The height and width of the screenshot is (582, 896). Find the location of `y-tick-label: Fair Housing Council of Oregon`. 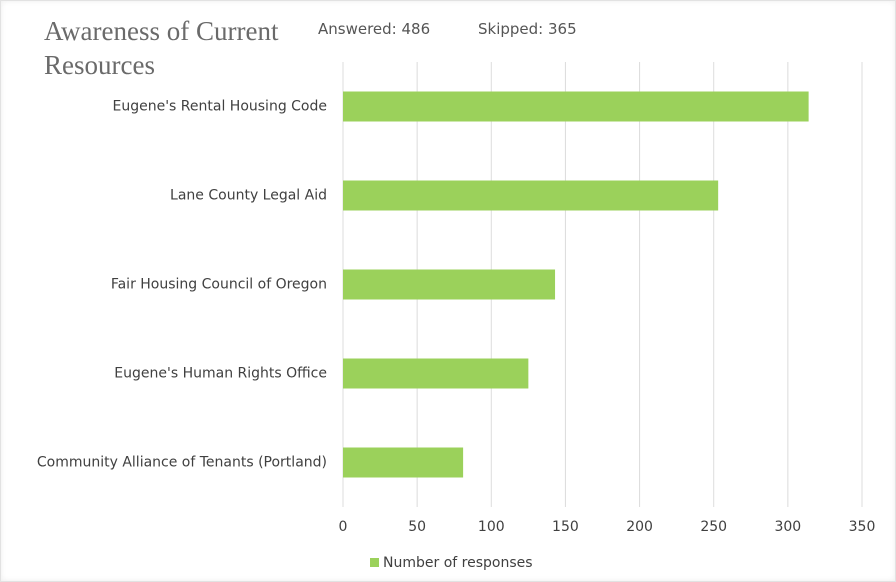

y-tick-label: Fair Housing Council of Oregon is located at coordinates (219, 285).